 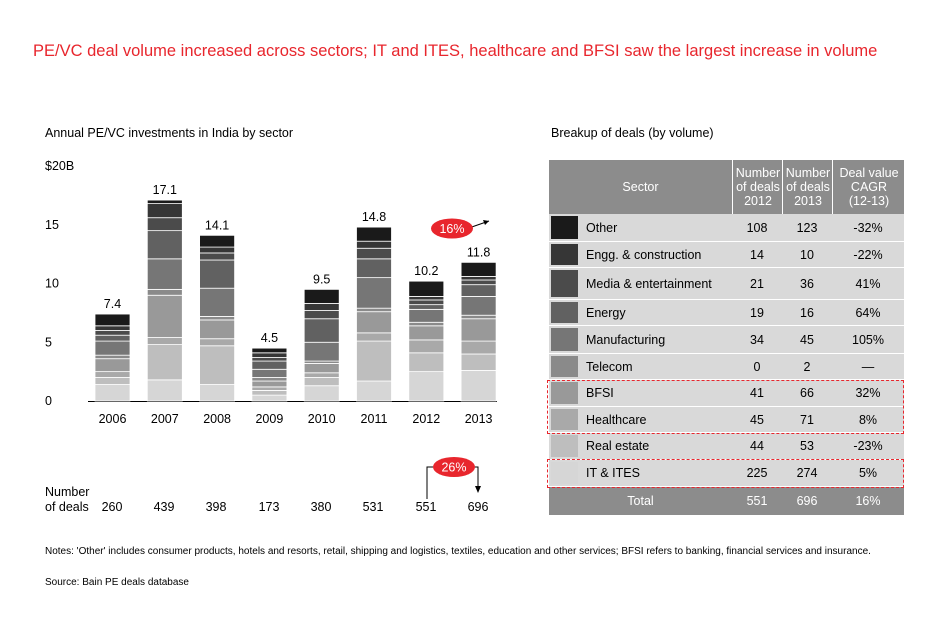 What do you see at coordinates (868, 393) in the screenshot?
I see `deal-value-cagr: 32%` at bounding box center [868, 393].